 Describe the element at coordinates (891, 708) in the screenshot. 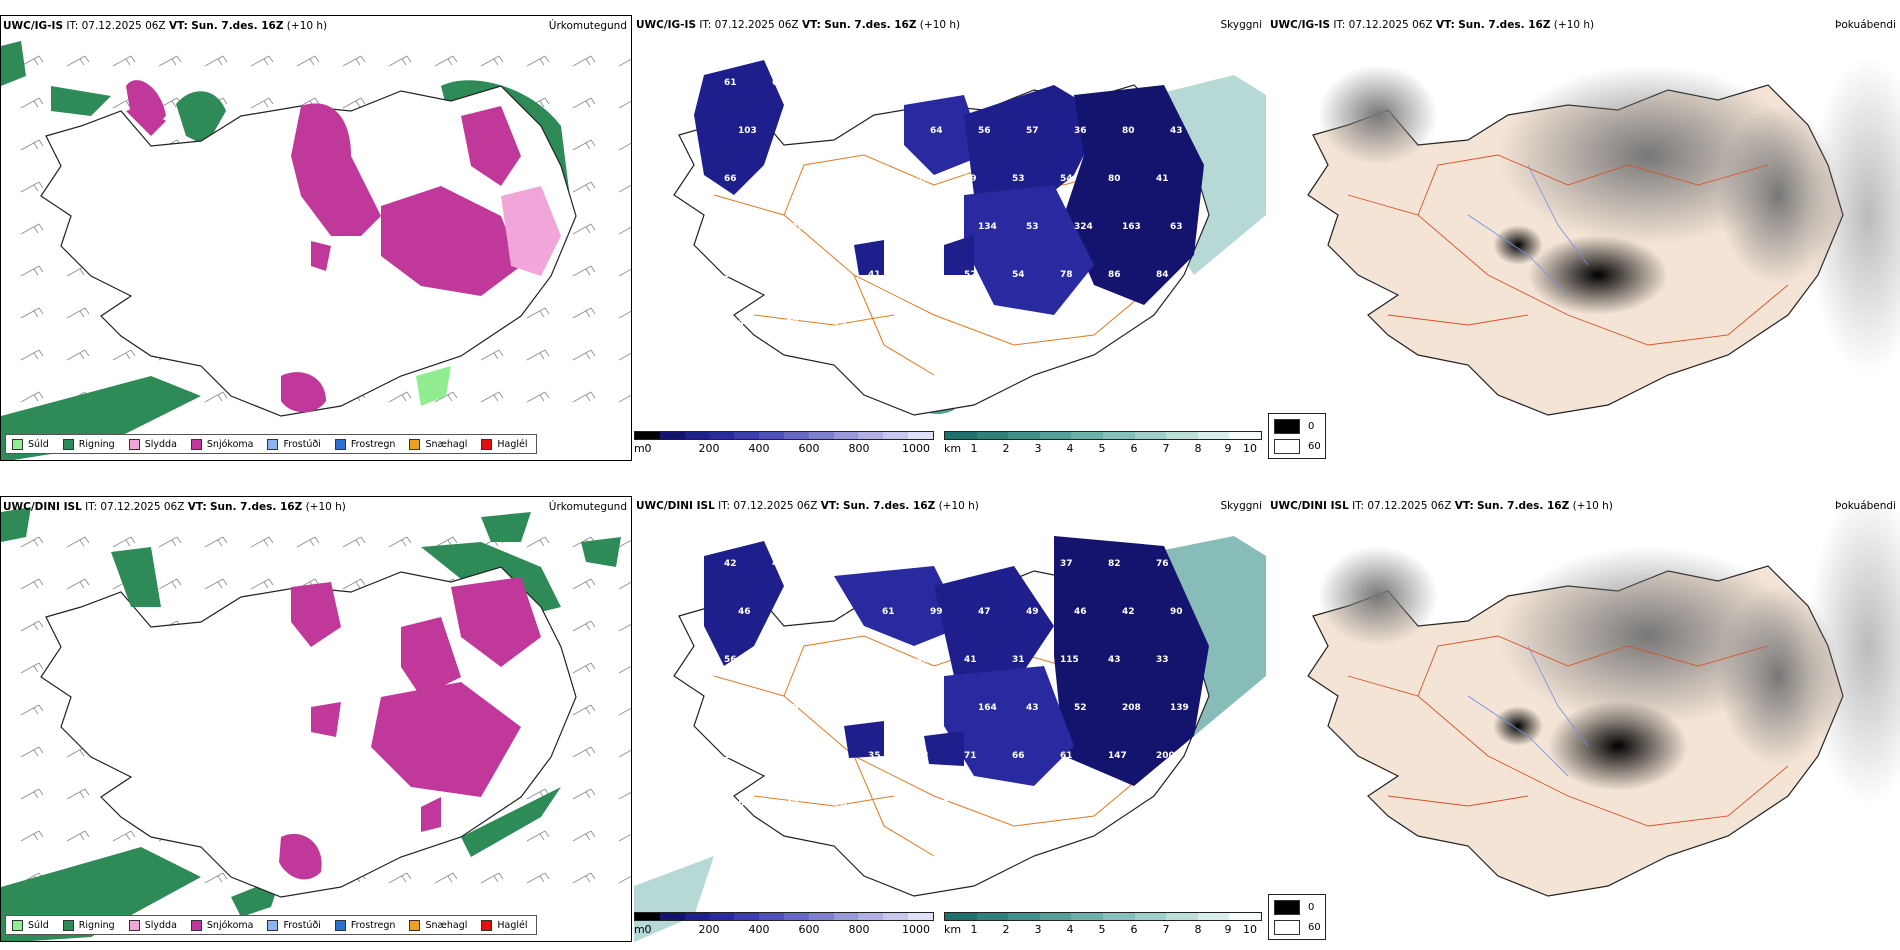

I see `cloud-base-label: 210` at that location.